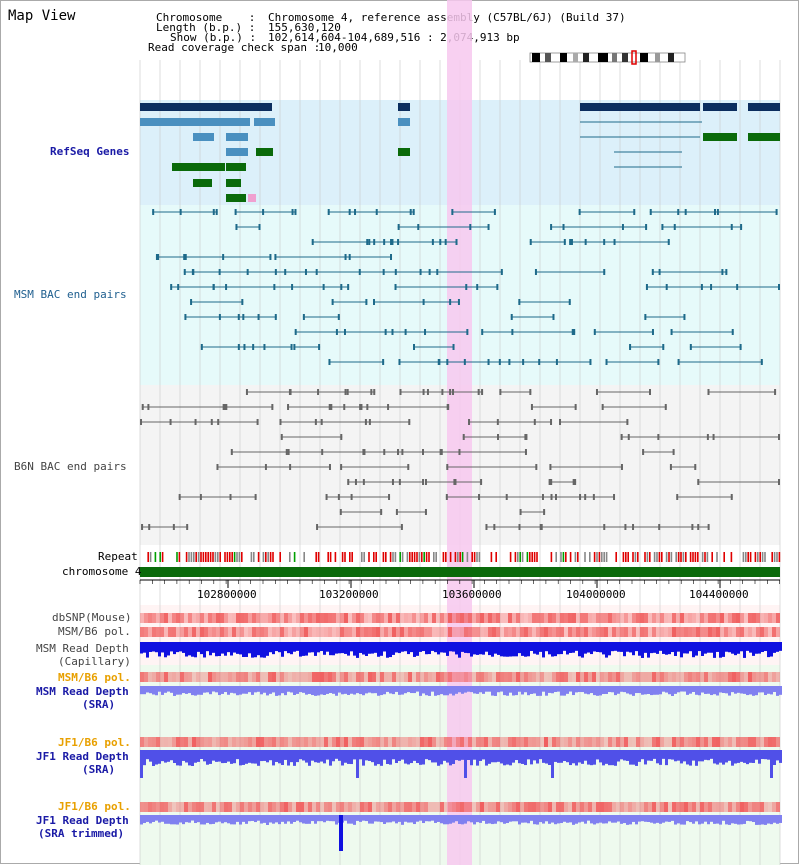 The width and height of the screenshot is (800, 865). What do you see at coordinates (94, 631) in the screenshot?
I see `track-label-msm-b6-pol-1: MSM/B6 pol.` at bounding box center [94, 631].